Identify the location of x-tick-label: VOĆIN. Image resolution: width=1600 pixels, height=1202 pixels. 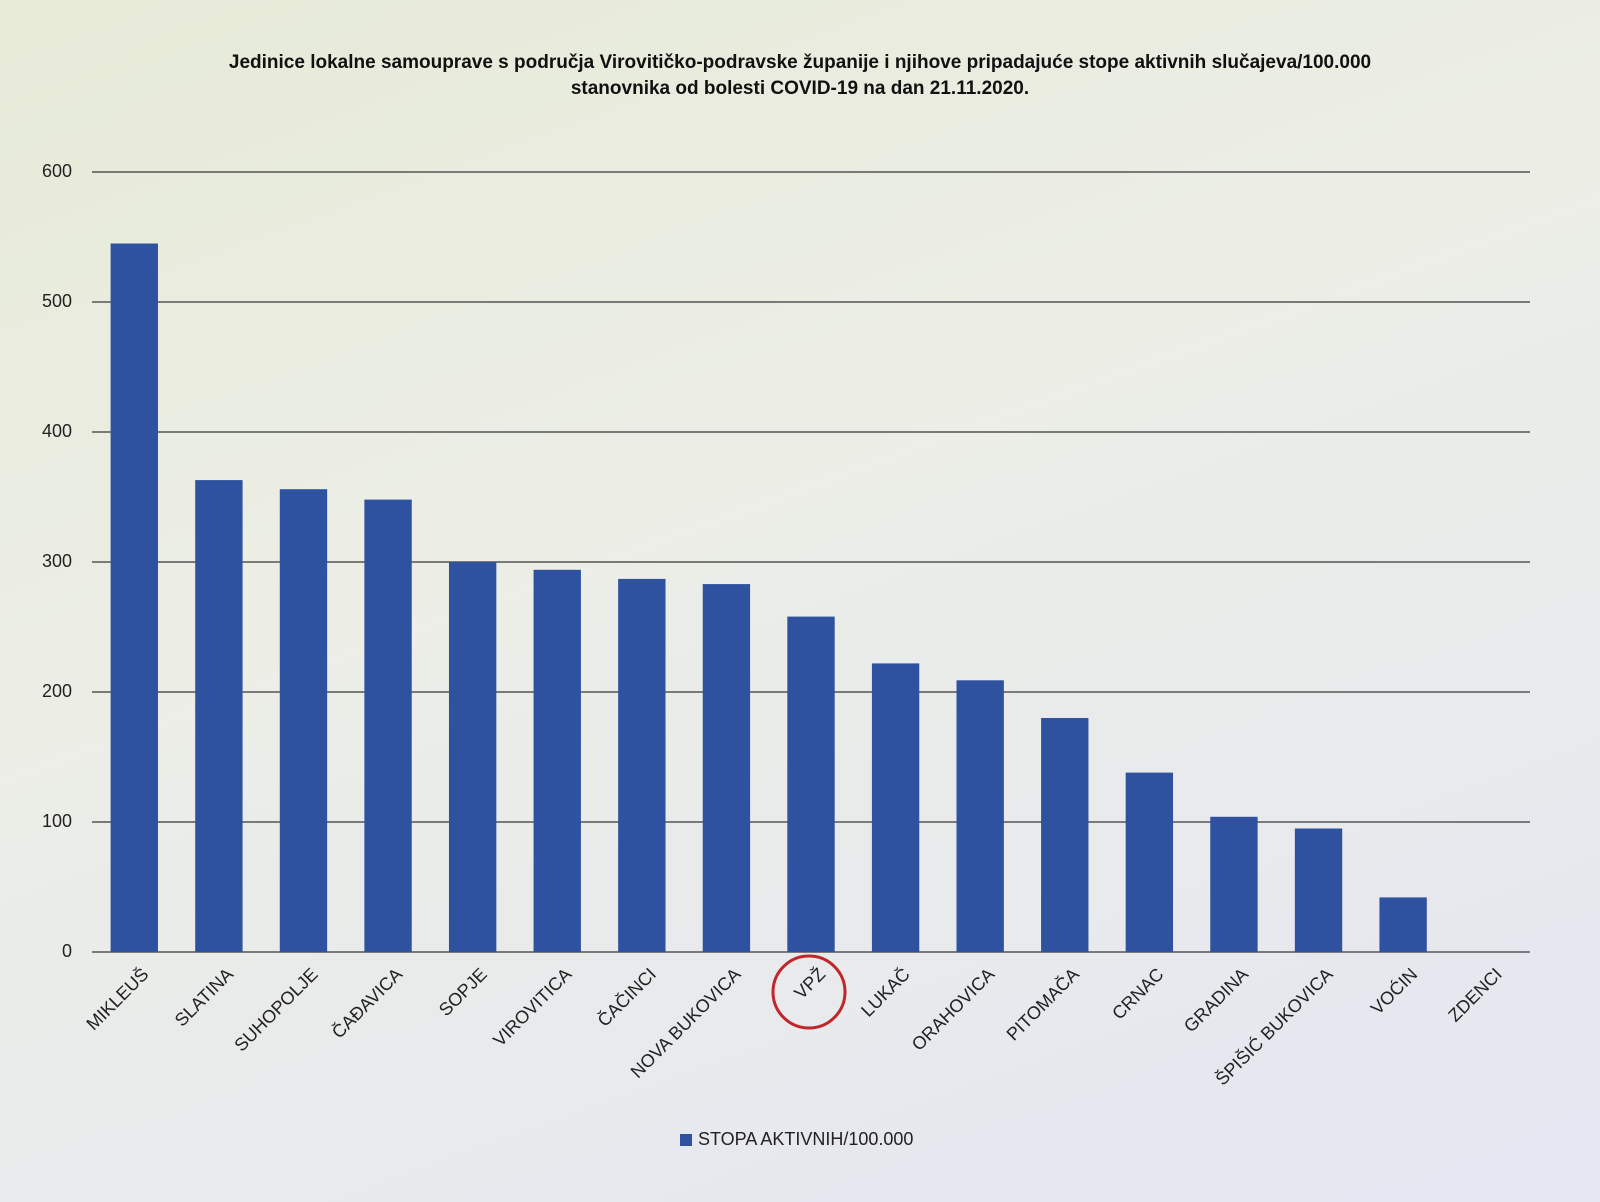
(1393, 990).